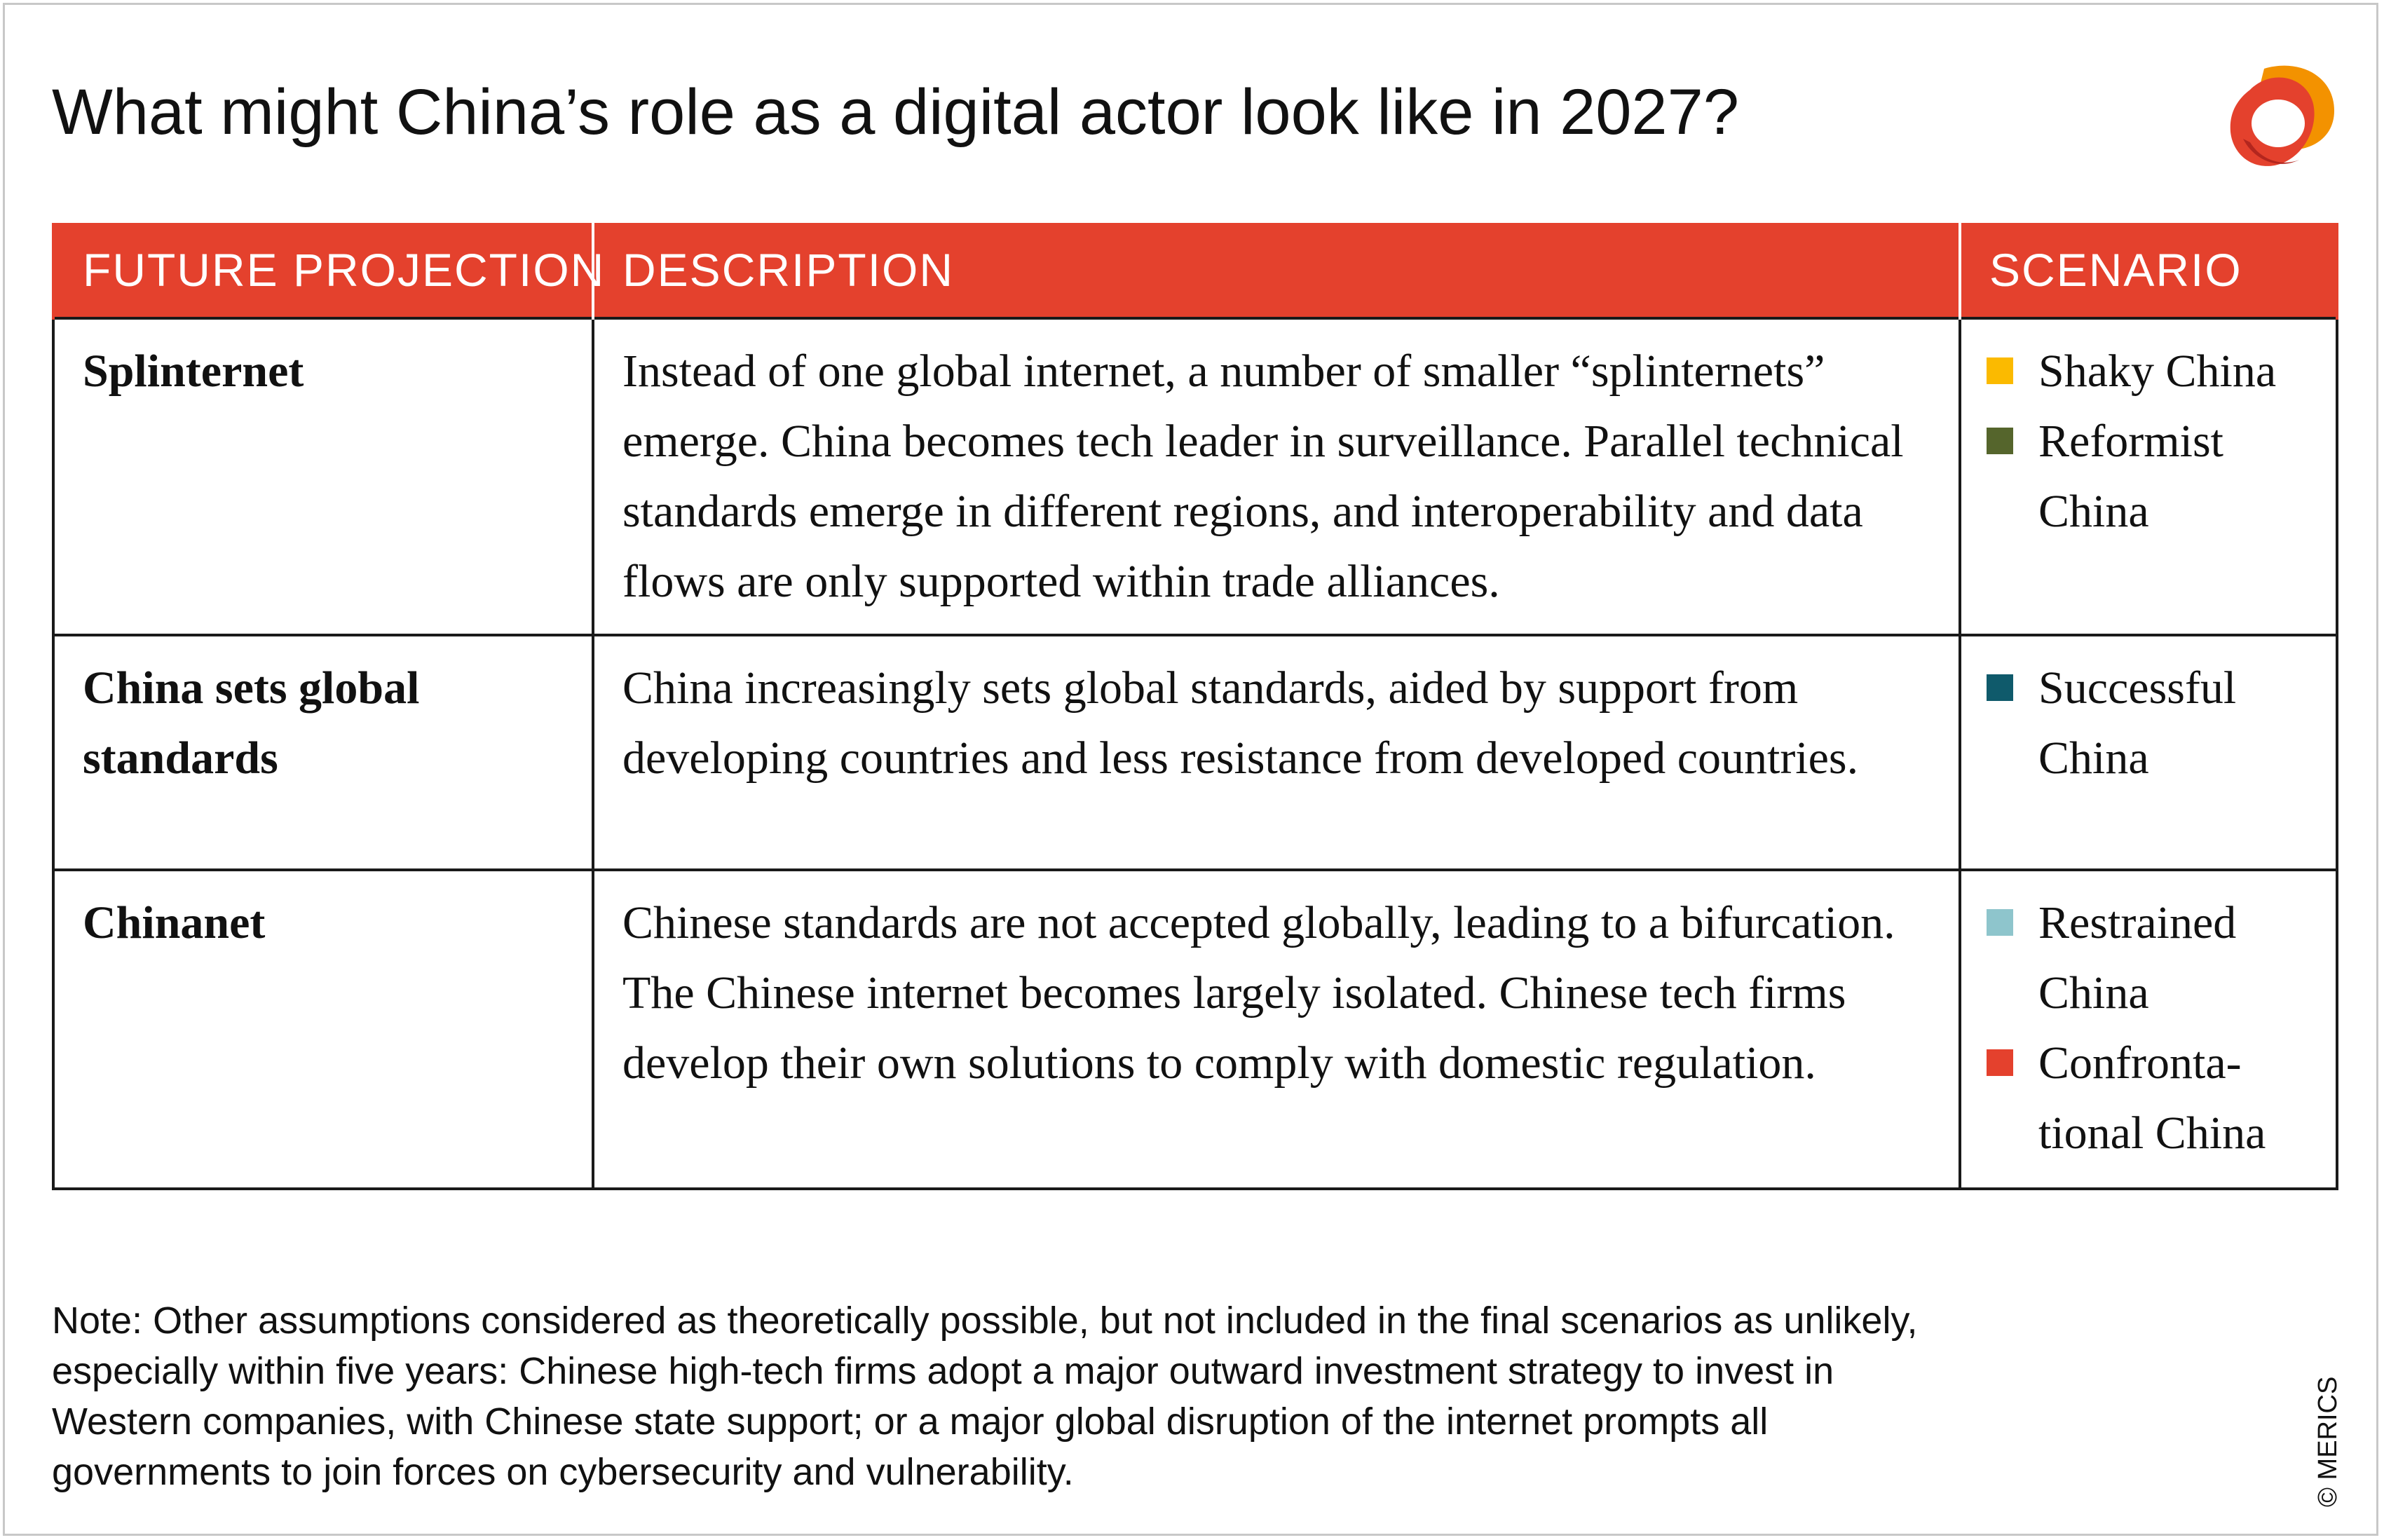 The width and height of the screenshot is (2384, 1540). What do you see at coordinates (328, 270) in the screenshot?
I see `column-header-projection: FUTURE PROJECTION` at bounding box center [328, 270].